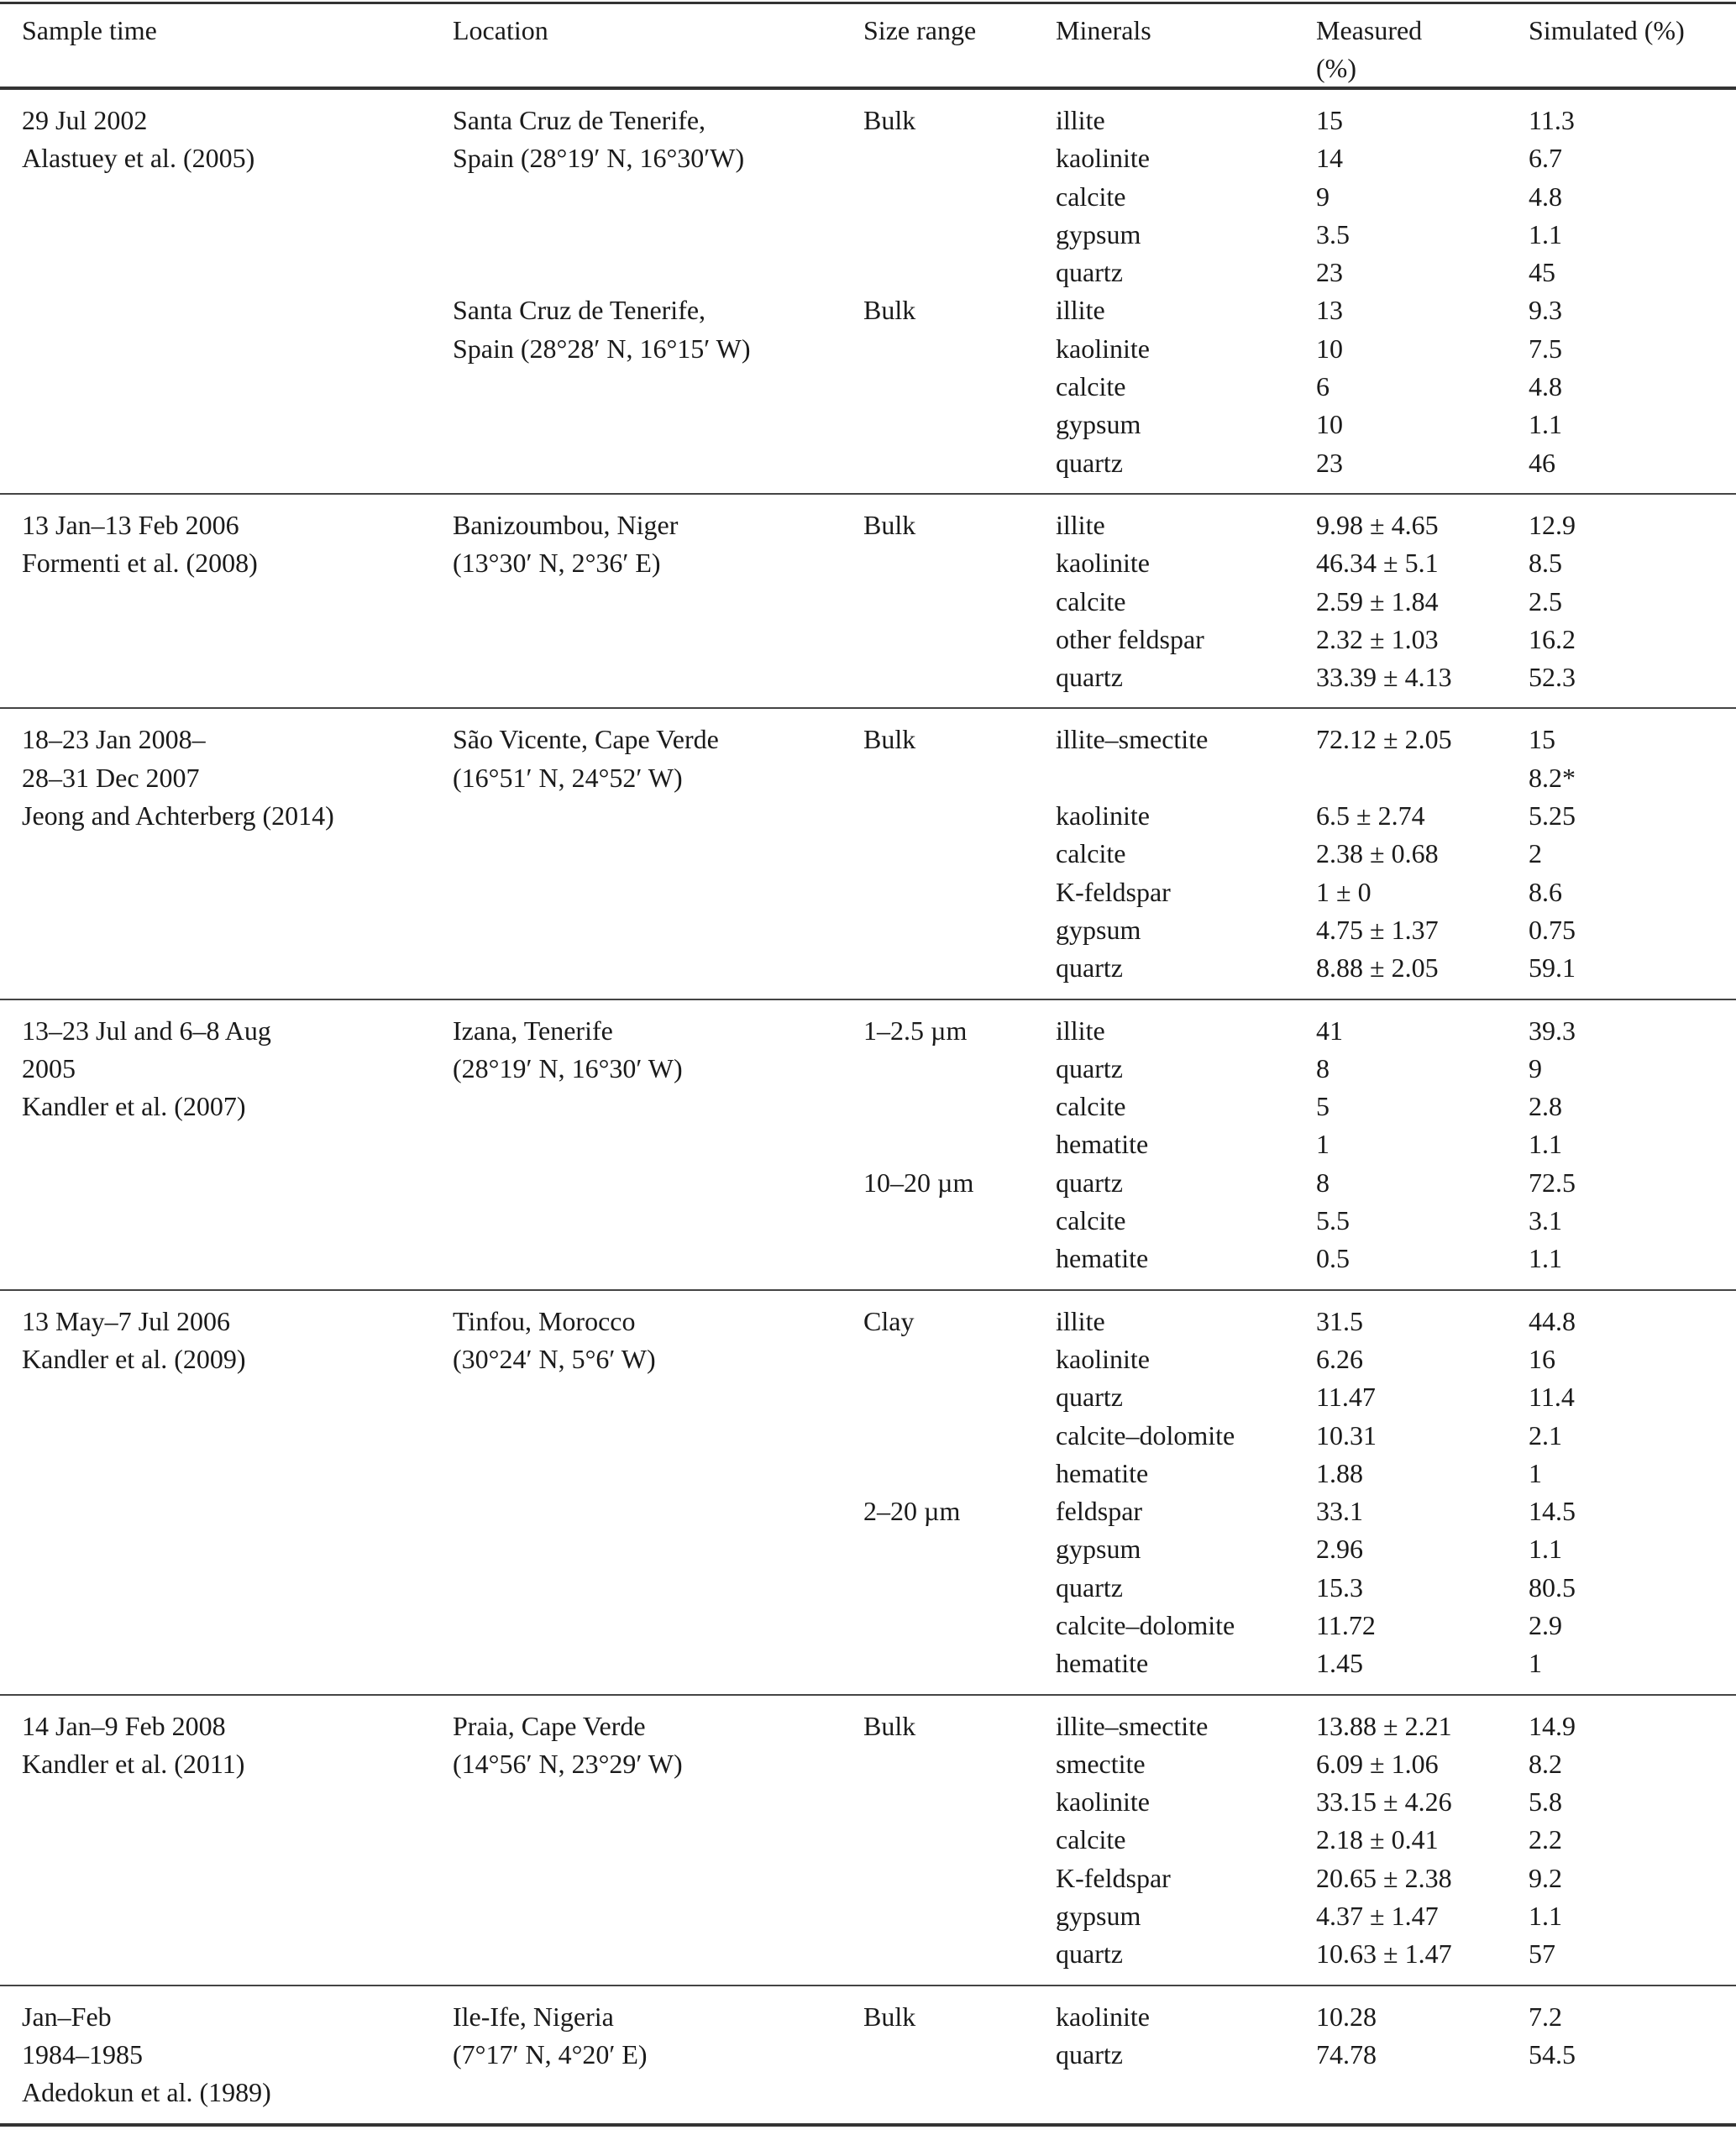 Image resolution: width=1736 pixels, height=2156 pixels. I want to click on simulated-cell: 5.25, so click(1552, 815).